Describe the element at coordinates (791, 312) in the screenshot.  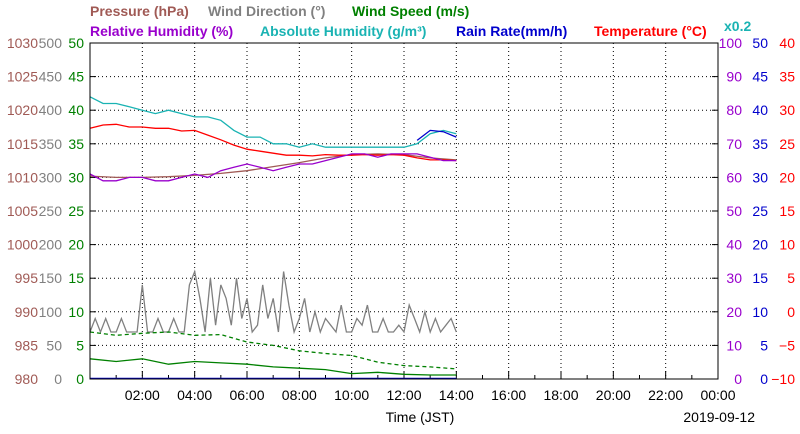
I see `y-tick-temperature: 0` at that location.